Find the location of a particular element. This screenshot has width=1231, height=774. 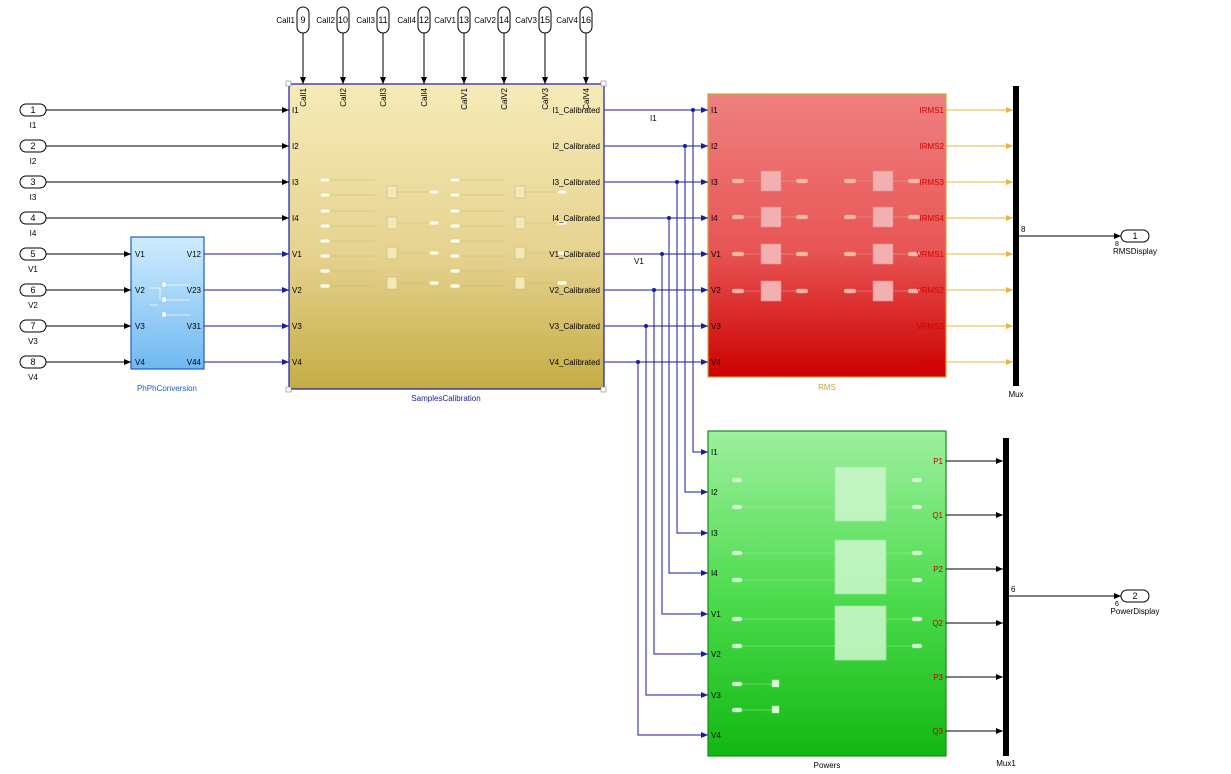

rms-out-port: IRMS3 is located at coordinates (932, 182).